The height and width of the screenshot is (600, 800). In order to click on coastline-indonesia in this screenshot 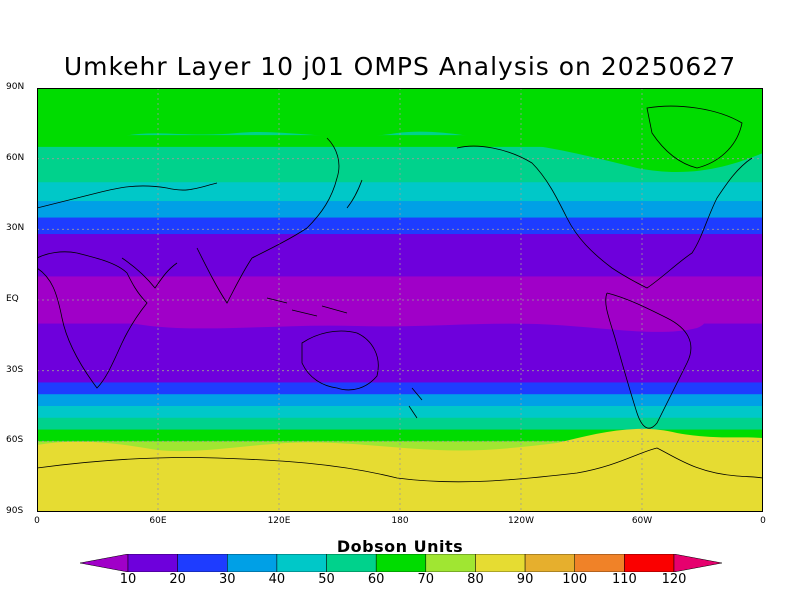, I will do `click(307, 307)`.